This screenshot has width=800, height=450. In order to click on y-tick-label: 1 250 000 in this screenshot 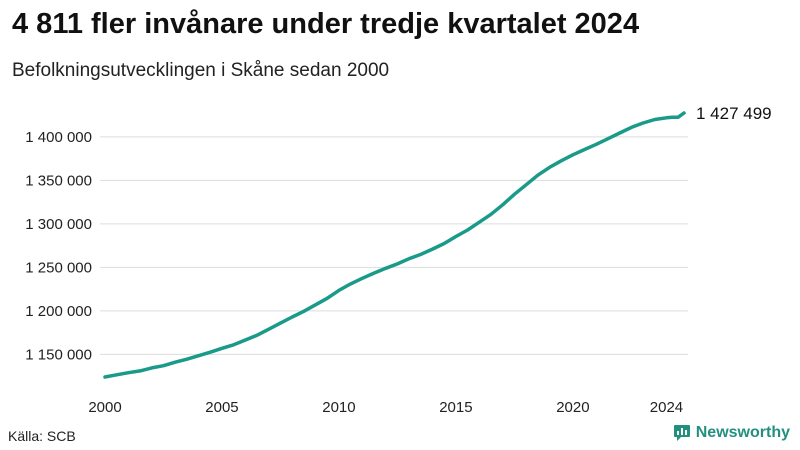, I will do `click(58, 267)`.